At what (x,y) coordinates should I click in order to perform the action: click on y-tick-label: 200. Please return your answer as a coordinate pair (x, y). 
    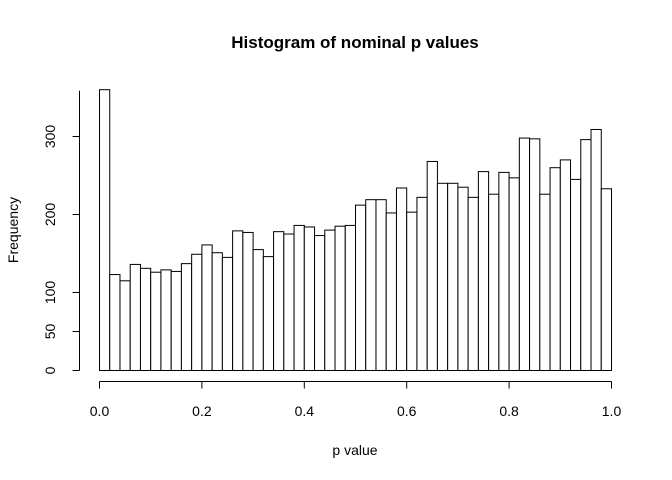
    Looking at the image, I should click on (50, 215).